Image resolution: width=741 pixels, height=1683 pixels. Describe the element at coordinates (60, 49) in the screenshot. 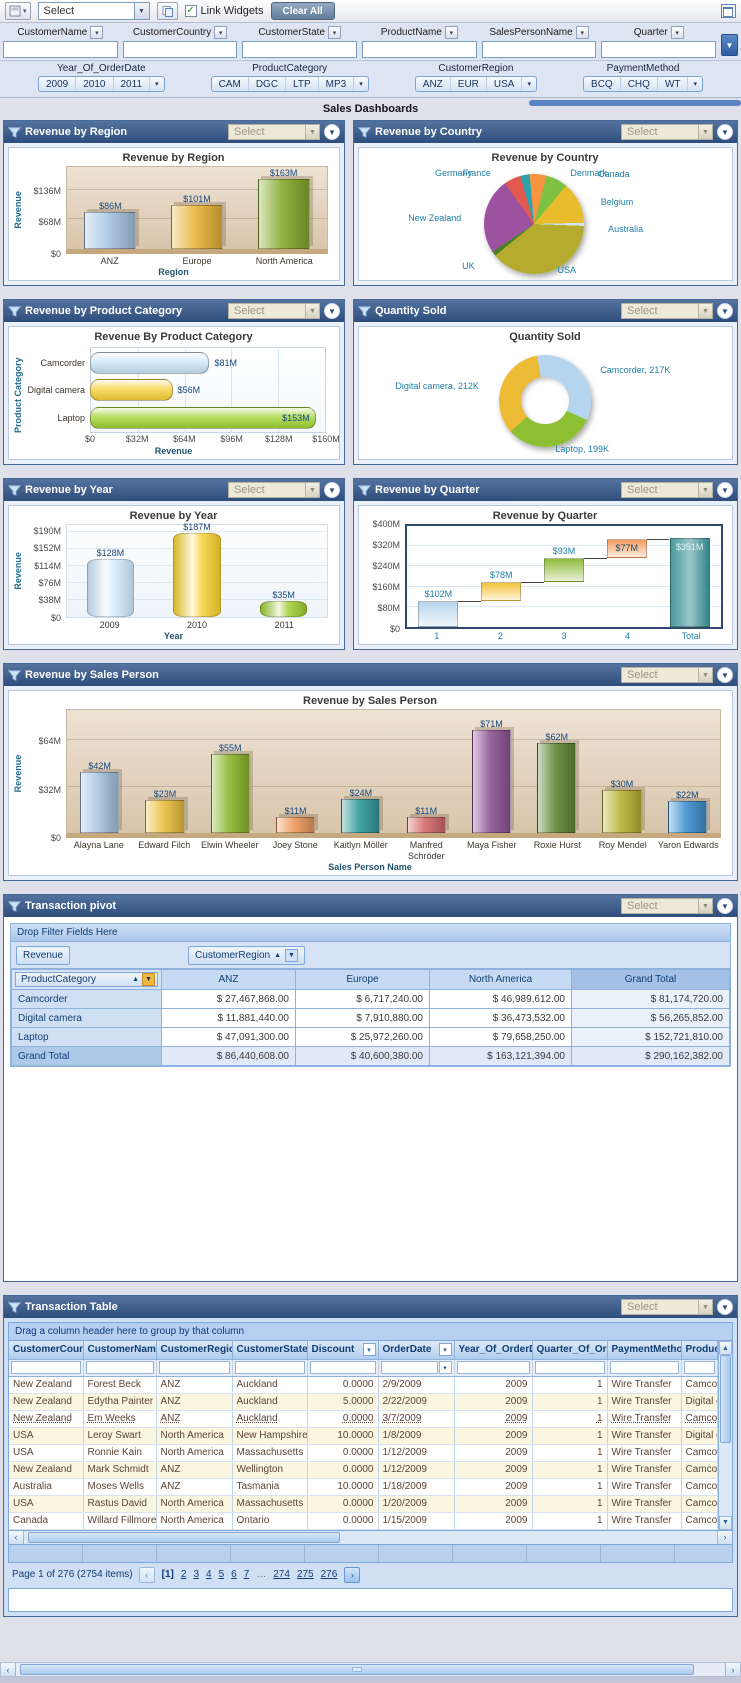

I see `filter-input-customername` at that location.